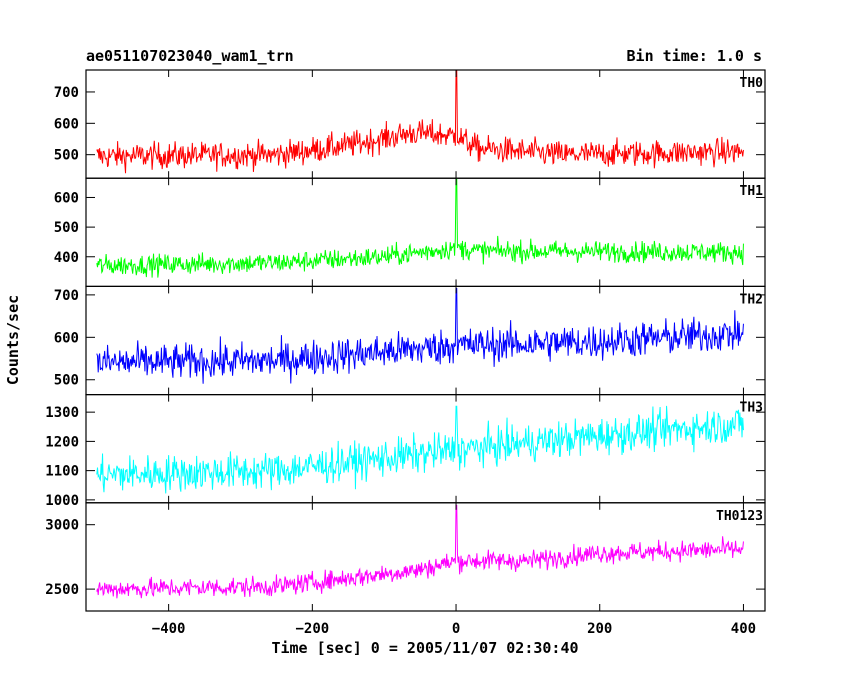  I want to click on series-line-th0, so click(420, 122).